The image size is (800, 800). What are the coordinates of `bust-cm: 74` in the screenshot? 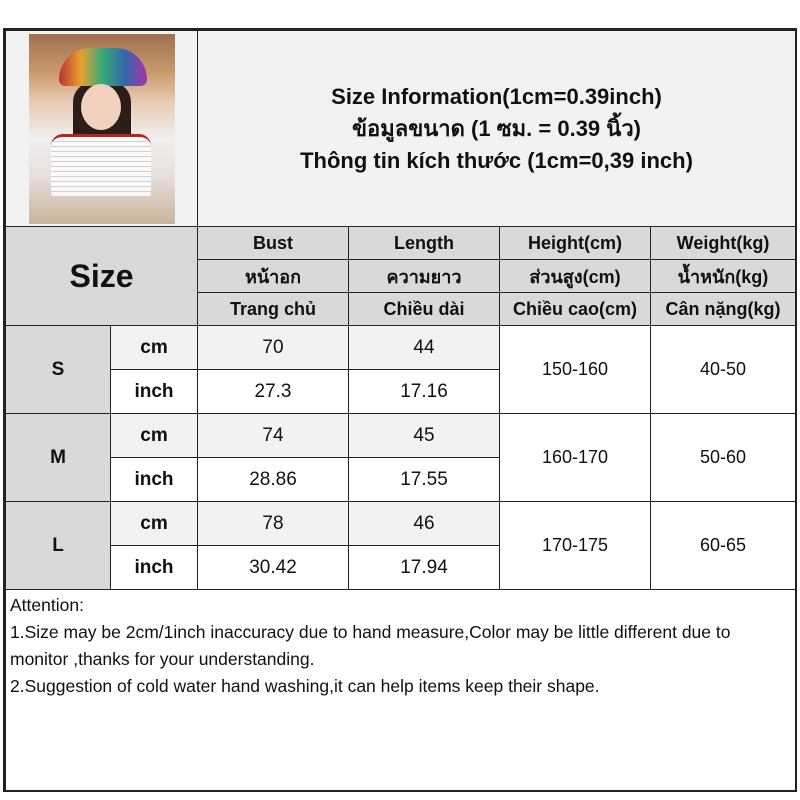 It's located at (273, 435).